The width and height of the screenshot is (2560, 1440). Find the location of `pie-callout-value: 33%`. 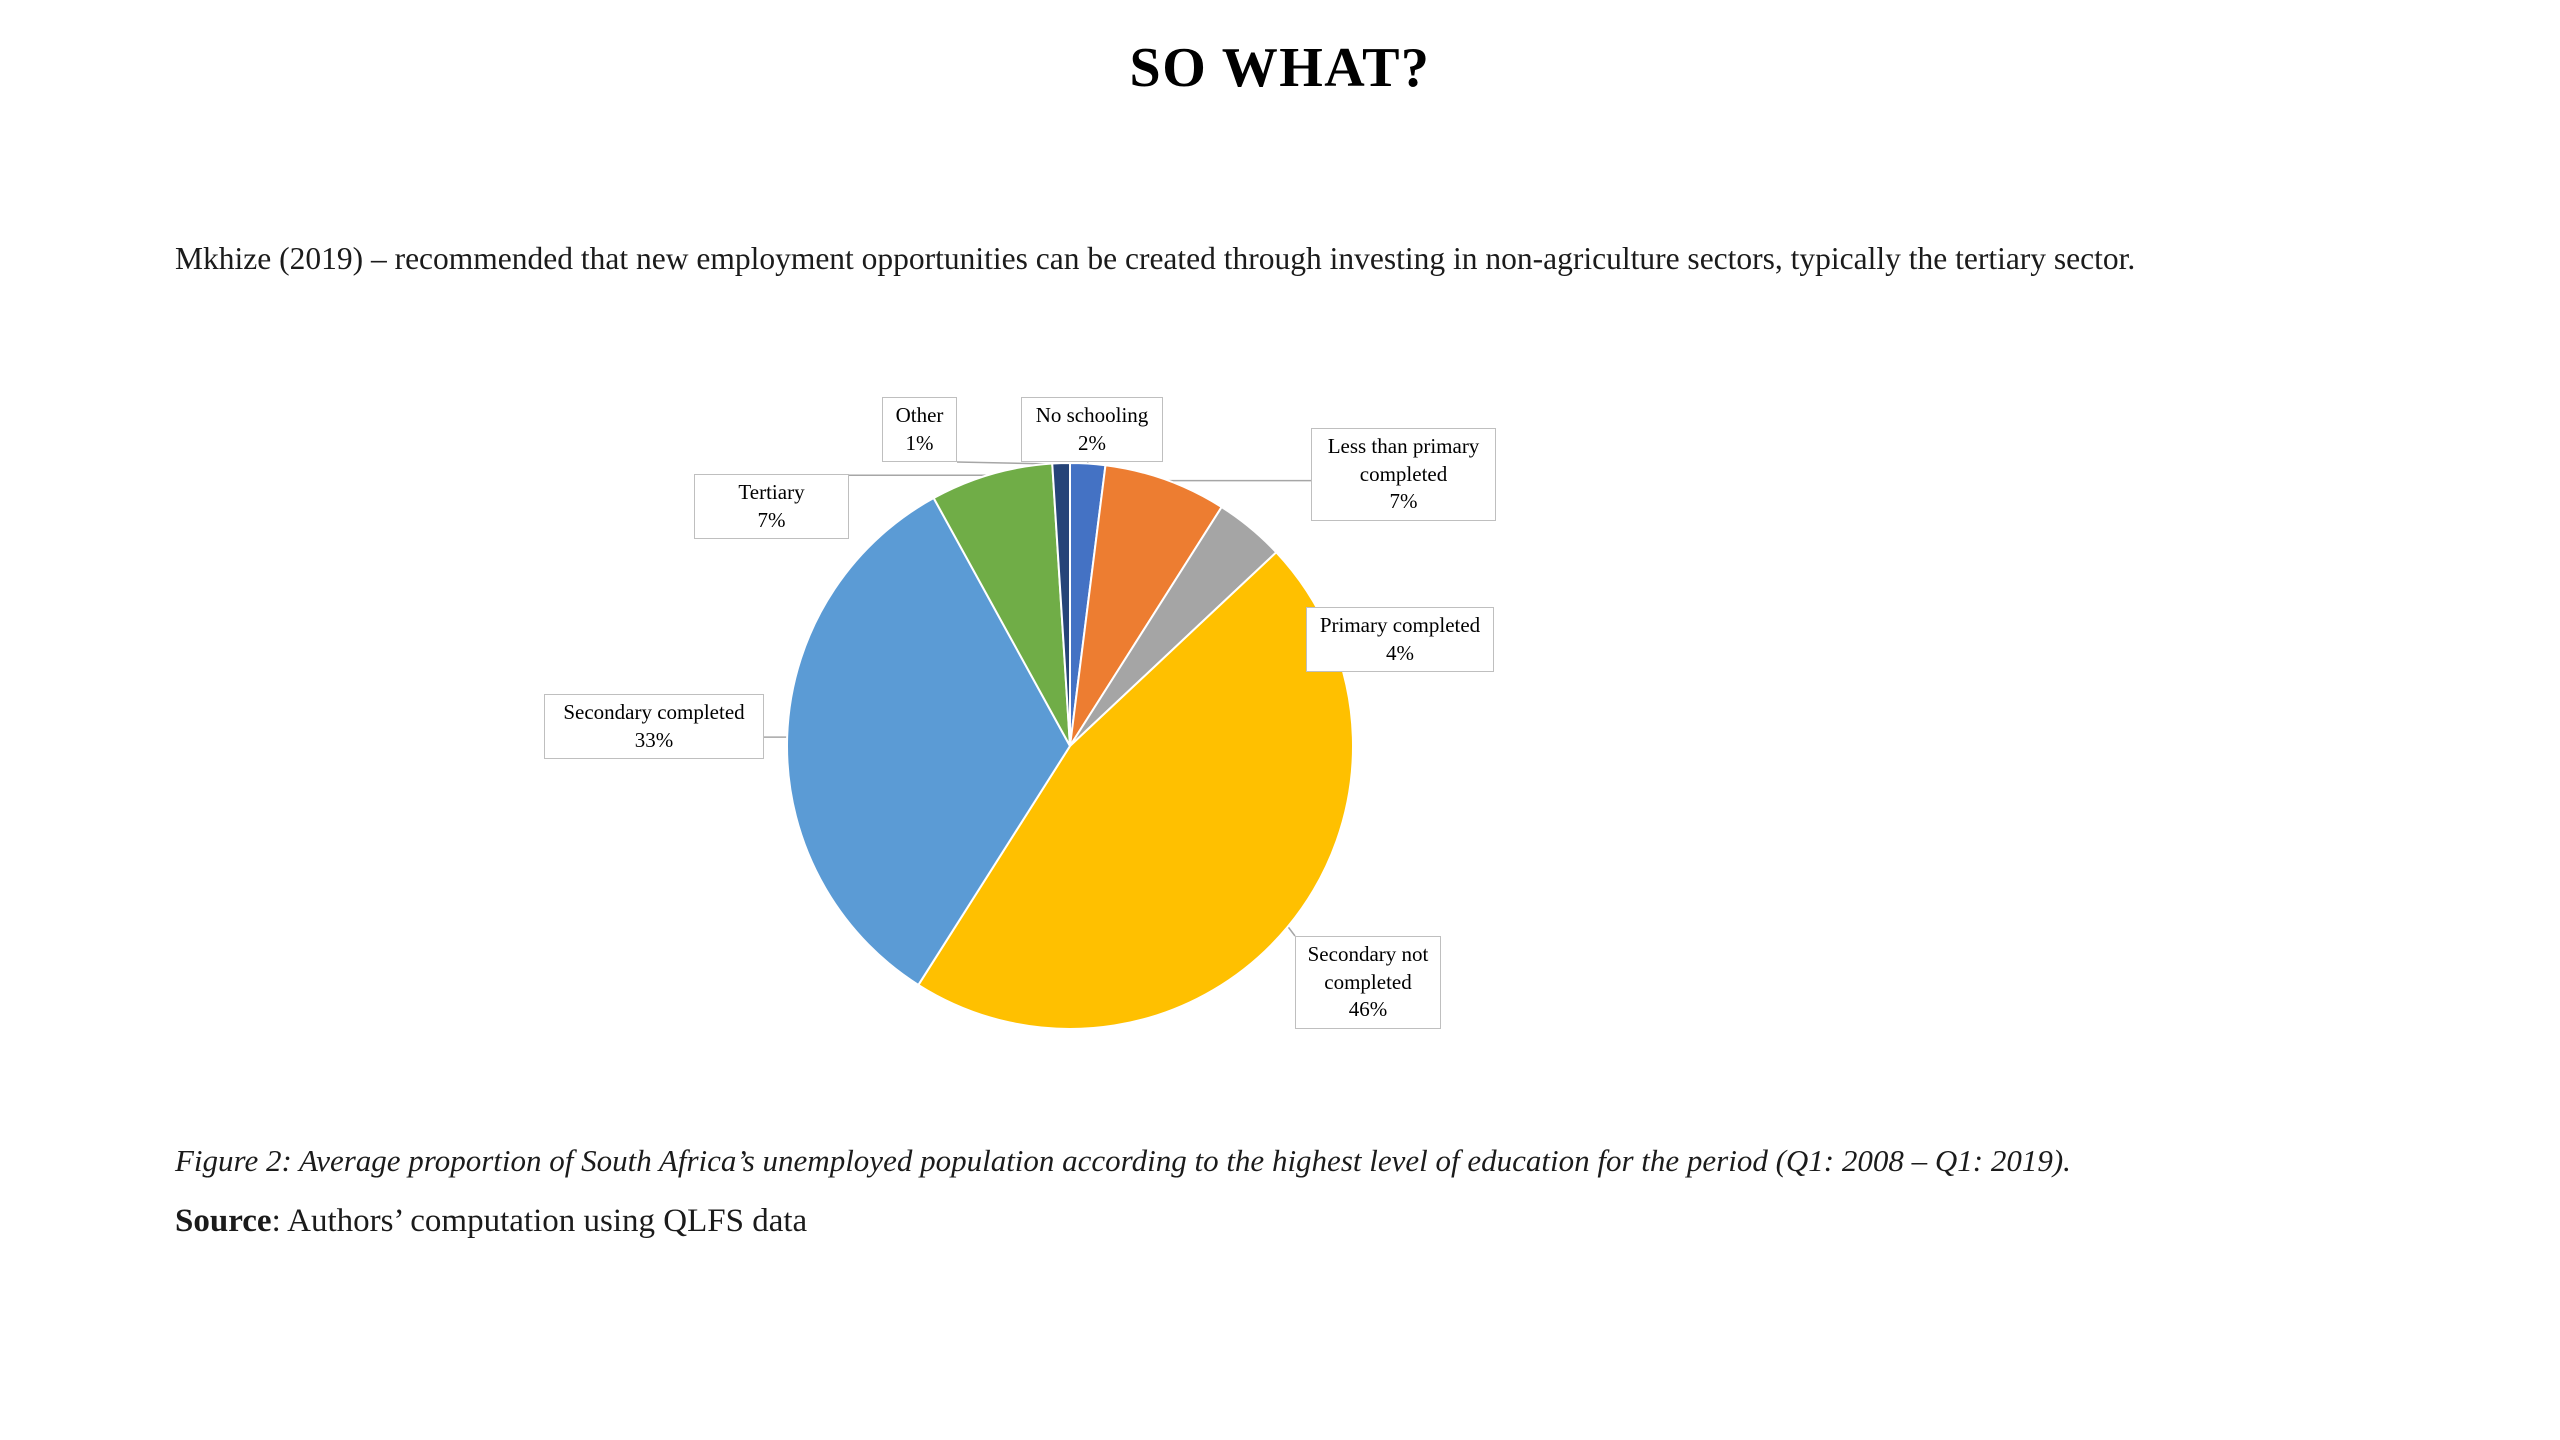

pie-callout-value: 33% is located at coordinates (654, 739).